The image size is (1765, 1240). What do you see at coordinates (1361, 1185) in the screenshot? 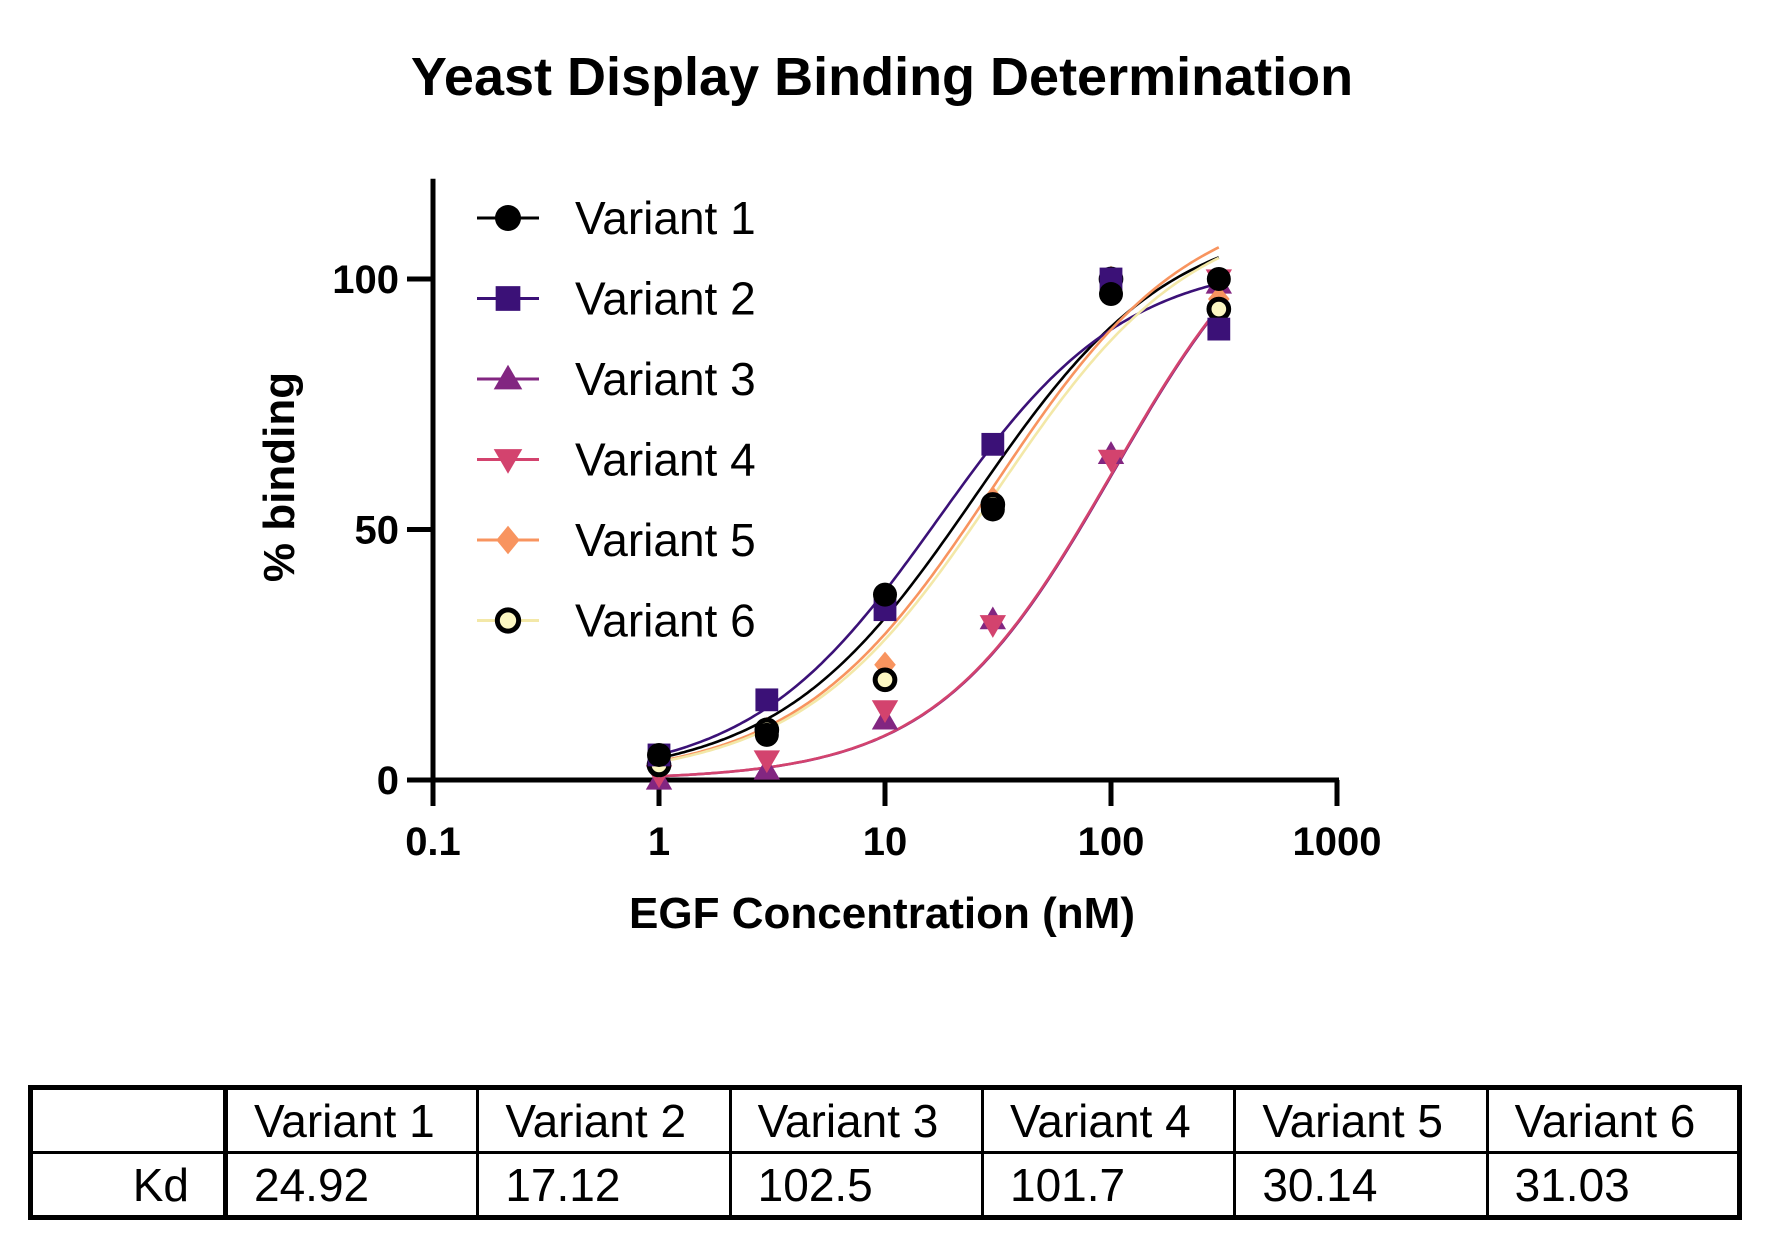
I see `table-cell: 30.14` at bounding box center [1361, 1185].